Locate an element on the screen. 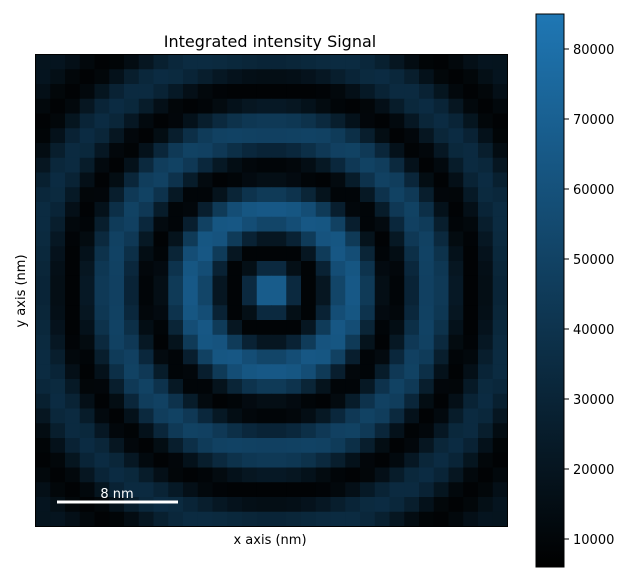 The image size is (640, 581). colorbar-tick-label: 40000 is located at coordinates (593, 330).